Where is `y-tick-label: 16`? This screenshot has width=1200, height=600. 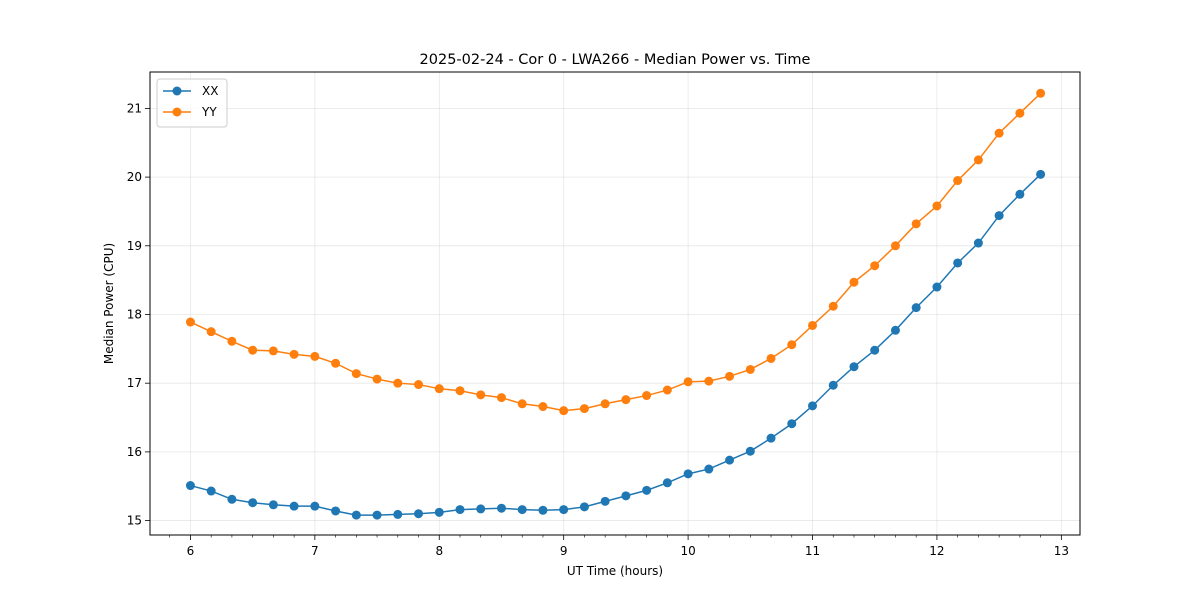 y-tick-label: 16 is located at coordinates (134, 452).